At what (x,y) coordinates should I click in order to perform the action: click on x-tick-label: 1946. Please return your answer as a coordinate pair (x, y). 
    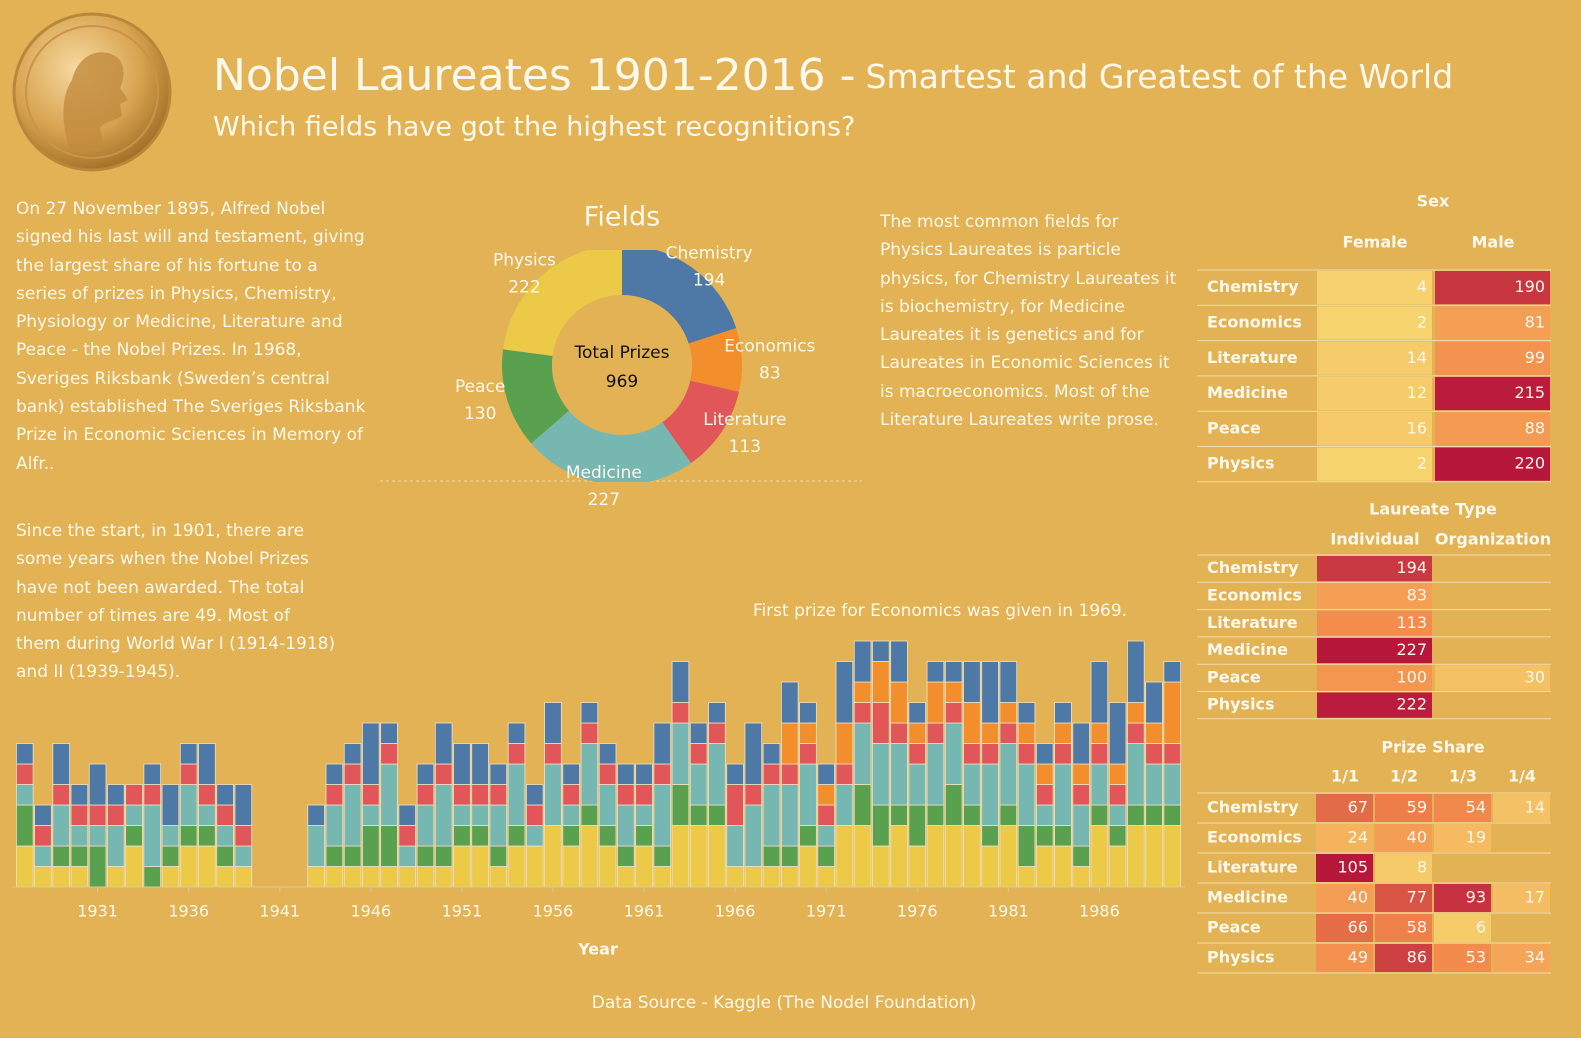
    Looking at the image, I should click on (370, 911).